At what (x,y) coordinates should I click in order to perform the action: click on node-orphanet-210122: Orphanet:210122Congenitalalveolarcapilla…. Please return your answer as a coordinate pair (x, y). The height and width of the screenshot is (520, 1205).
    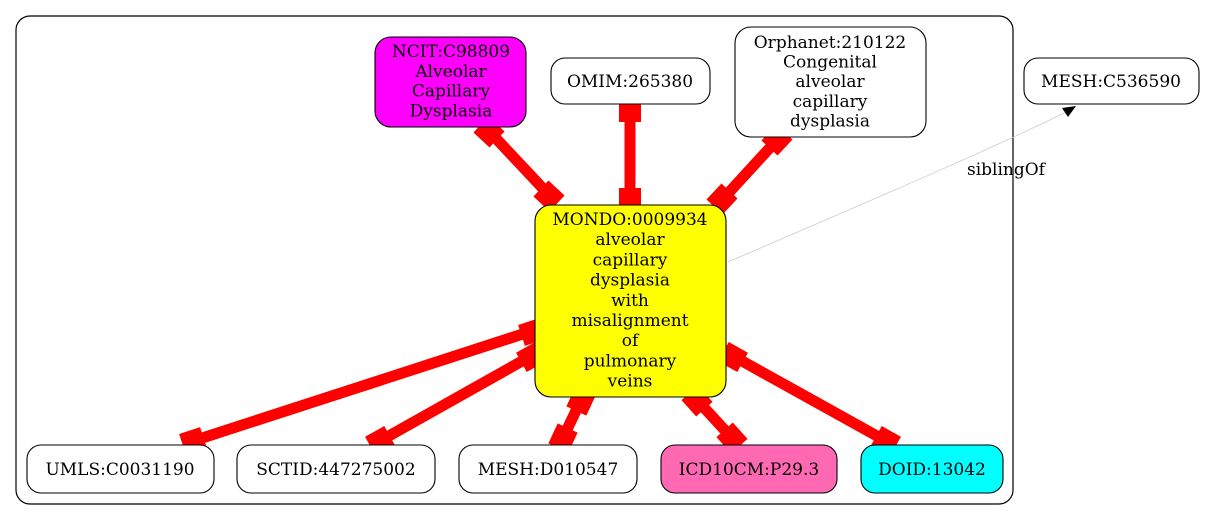
    Looking at the image, I should click on (830, 82).